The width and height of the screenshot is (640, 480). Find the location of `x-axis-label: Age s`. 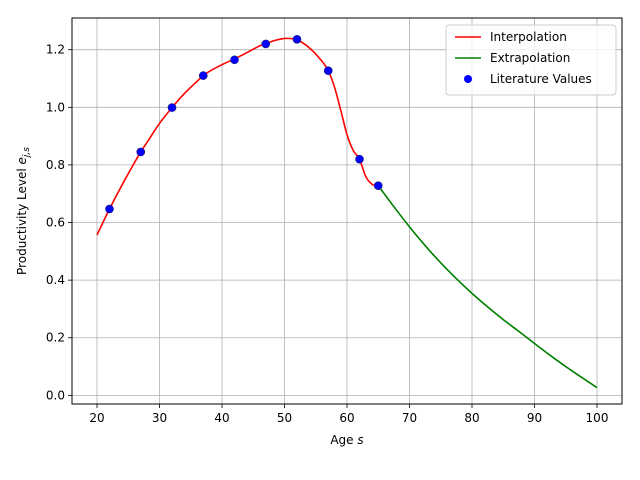

x-axis-label: Age s is located at coordinates (346, 440).